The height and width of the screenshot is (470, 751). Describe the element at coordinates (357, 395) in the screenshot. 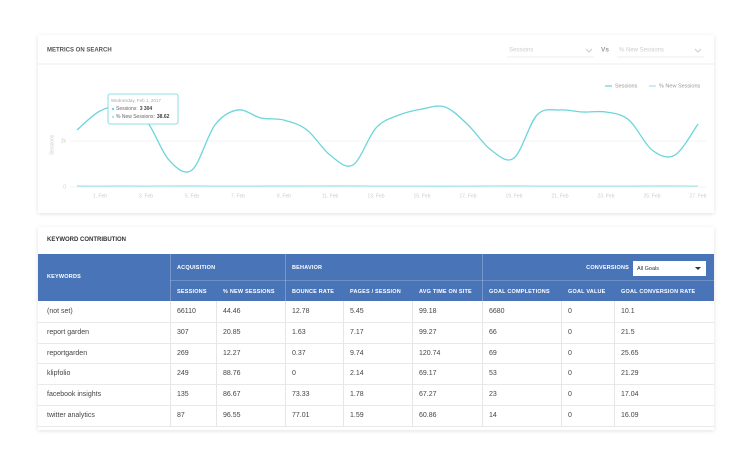

I see `table-cell: 1.78` at that location.